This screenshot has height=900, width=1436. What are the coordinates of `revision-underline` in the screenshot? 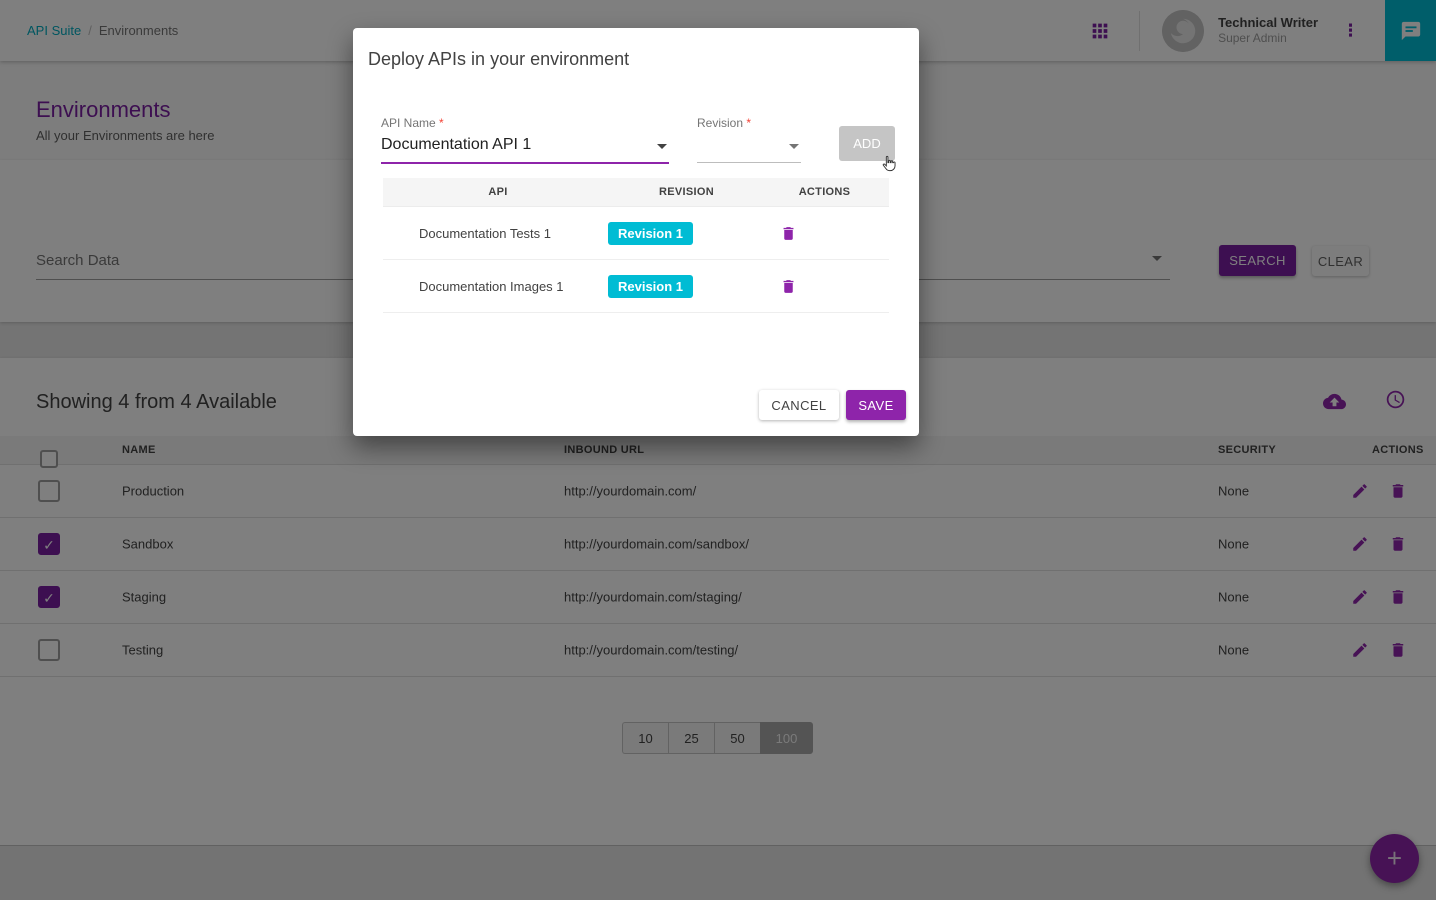 It's located at (749, 162).